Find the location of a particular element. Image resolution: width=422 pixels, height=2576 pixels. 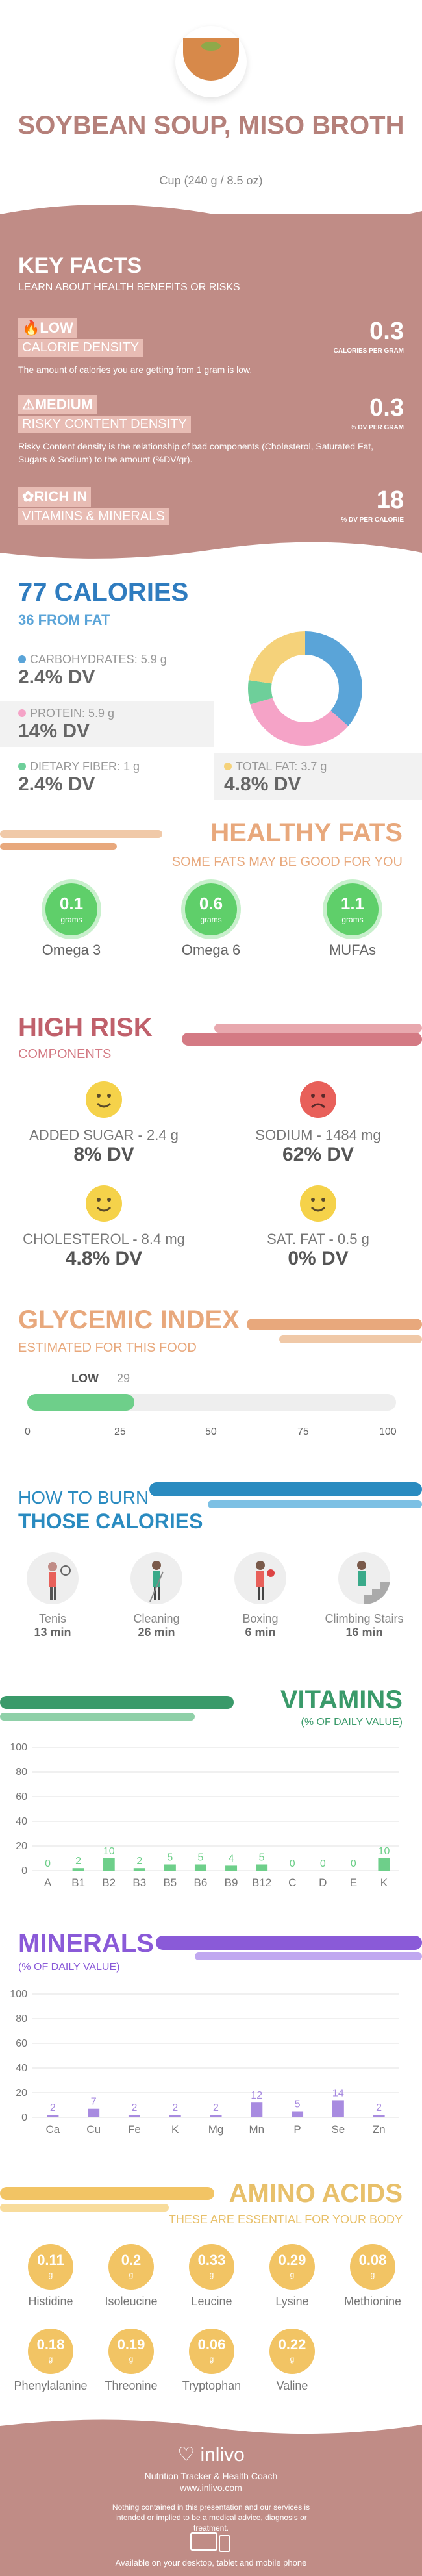

vitamins-title: VITAMINS is located at coordinates (342, 1700).